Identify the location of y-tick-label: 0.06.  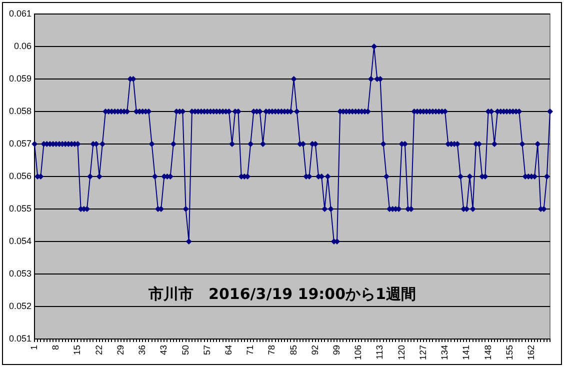
(23, 45).